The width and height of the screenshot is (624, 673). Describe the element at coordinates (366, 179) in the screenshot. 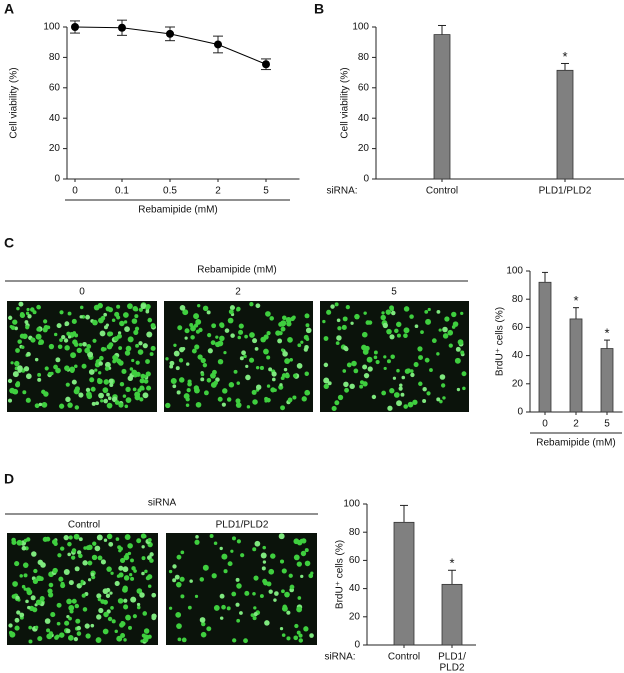

I see `y-tick-label: 0` at that location.